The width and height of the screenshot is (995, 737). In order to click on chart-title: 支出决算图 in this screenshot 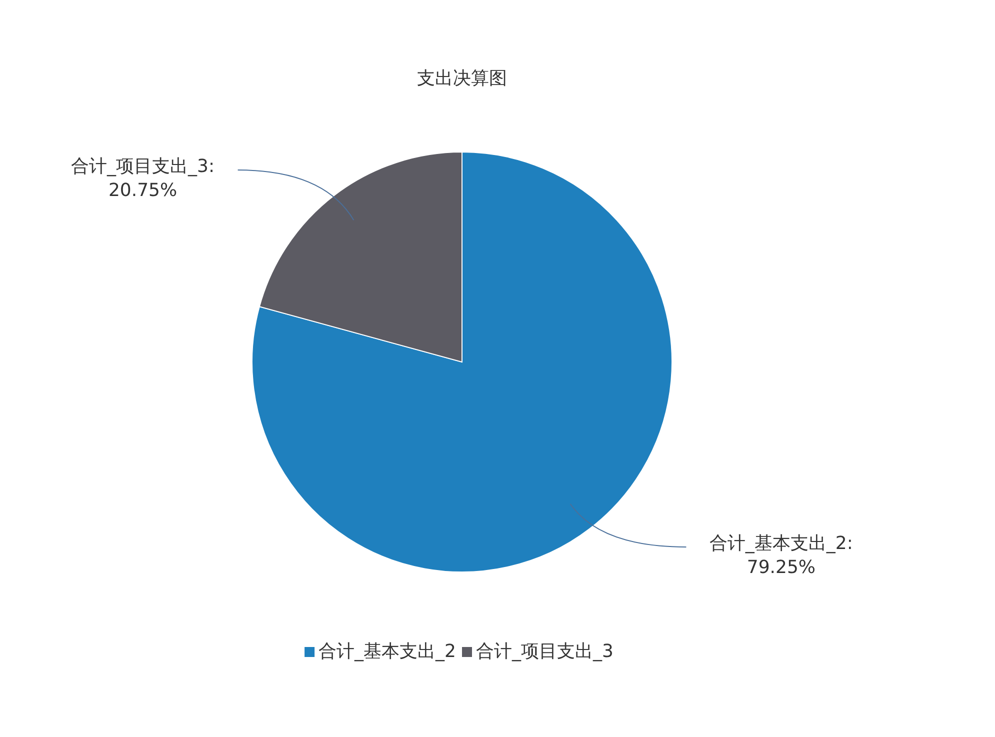, I will do `click(462, 78)`.